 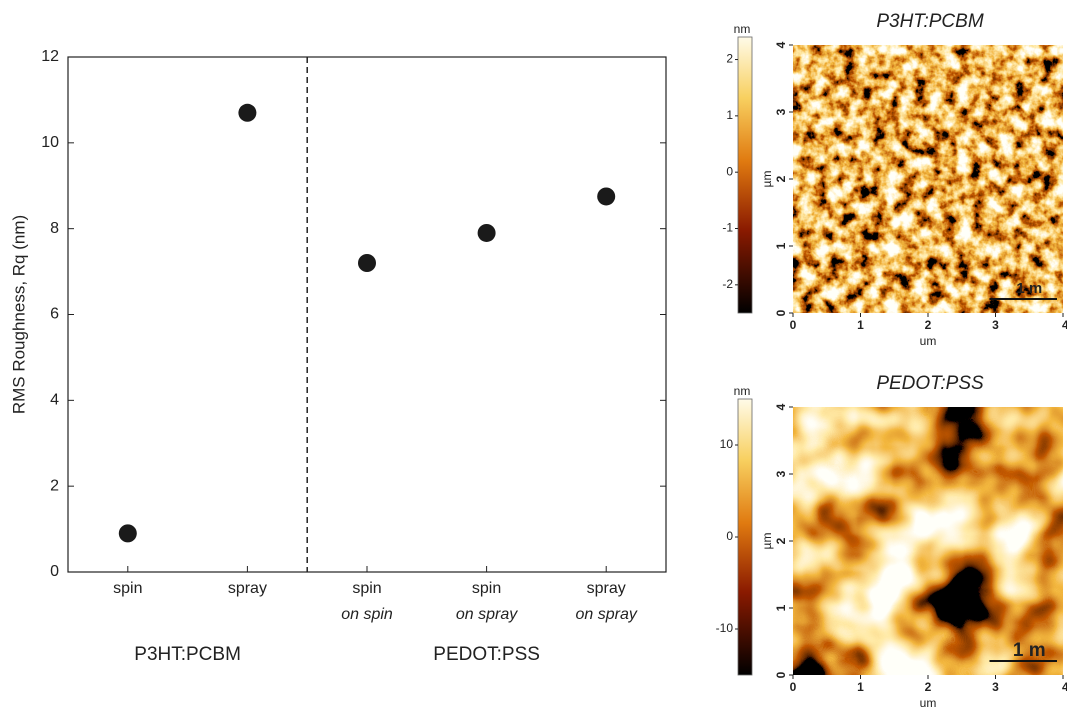 I want to click on image-title: P3HT:PCBM, so click(x=930, y=21).